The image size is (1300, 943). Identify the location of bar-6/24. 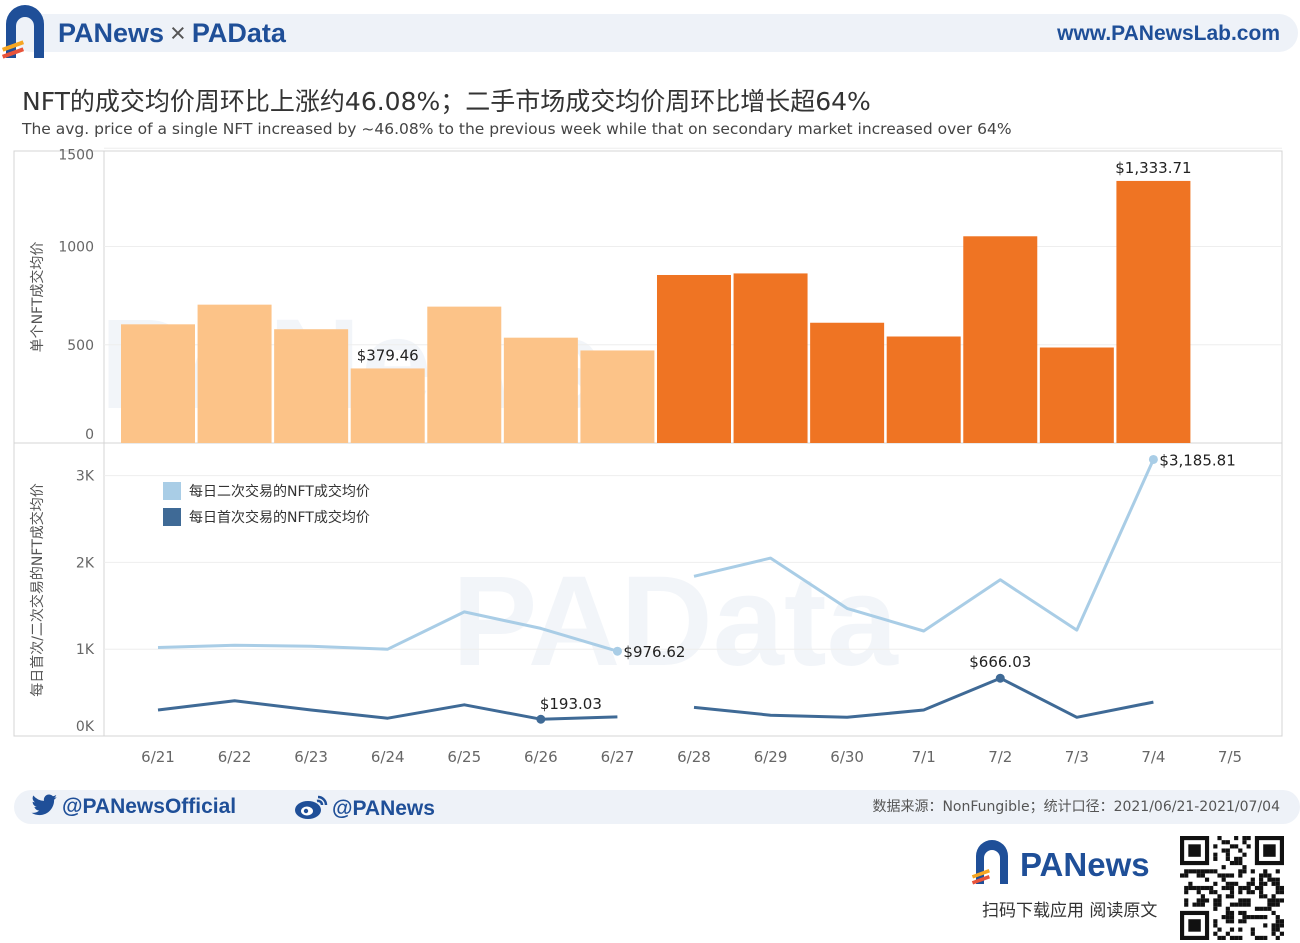
(387, 405).